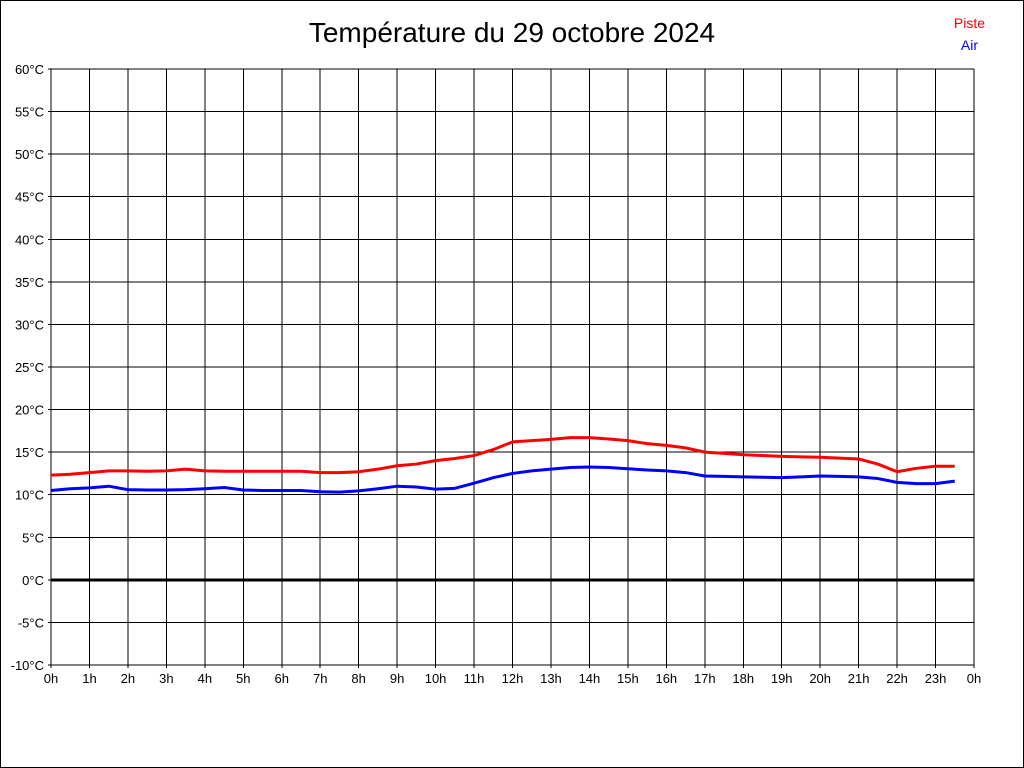  Describe the element at coordinates (512, 32) in the screenshot. I see `chart-title: Température du 29 octobre 2024` at that location.